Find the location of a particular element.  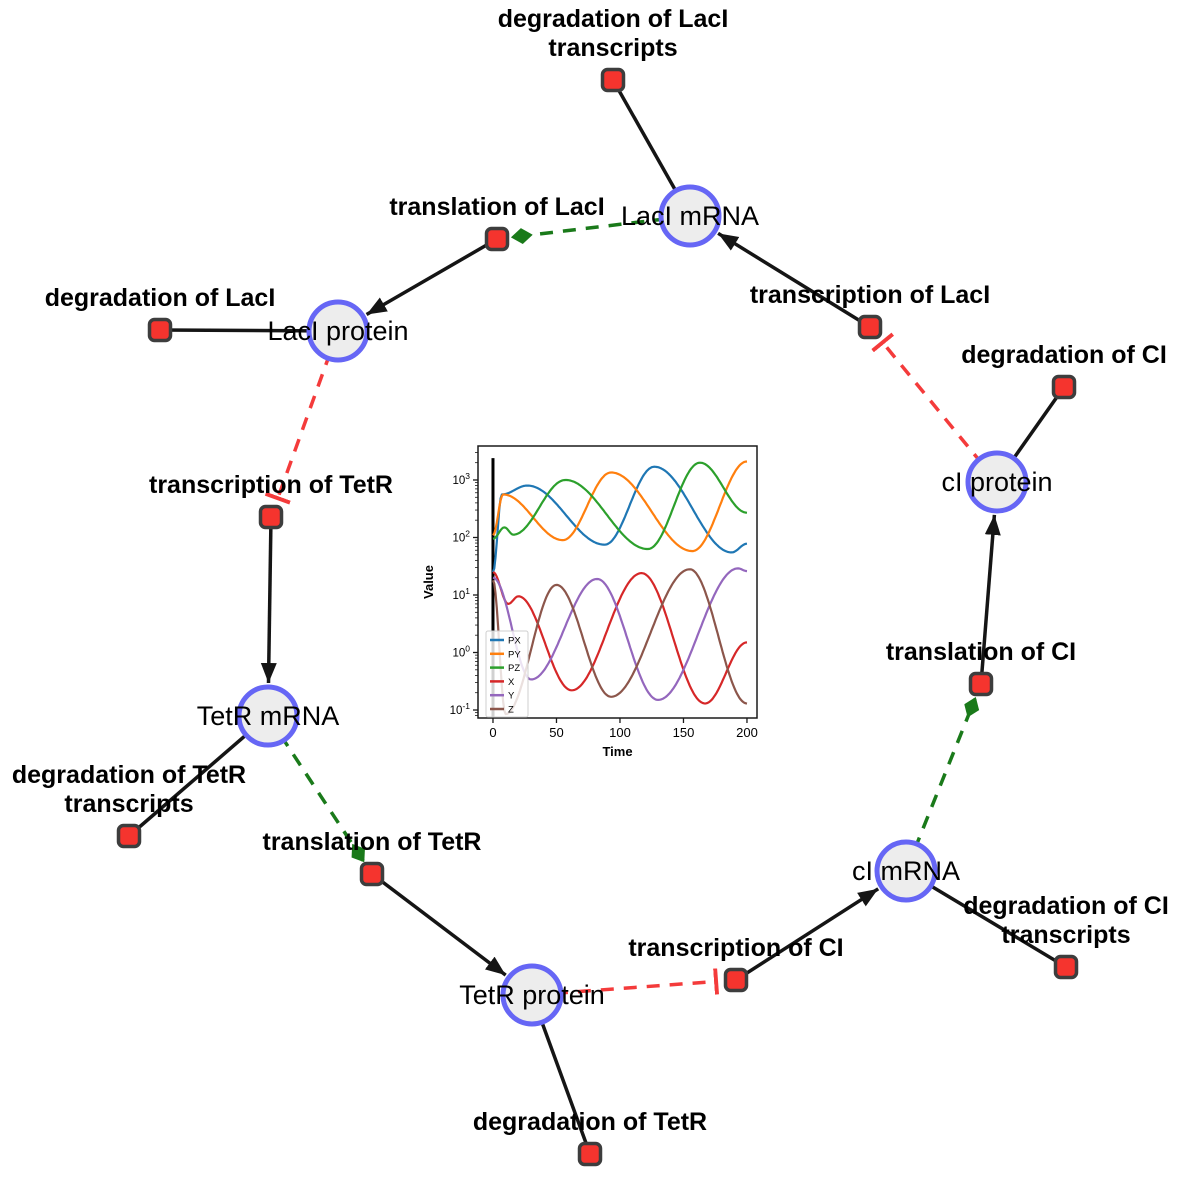

y-tick-exponent: 3 is located at coordinates (467, 476).